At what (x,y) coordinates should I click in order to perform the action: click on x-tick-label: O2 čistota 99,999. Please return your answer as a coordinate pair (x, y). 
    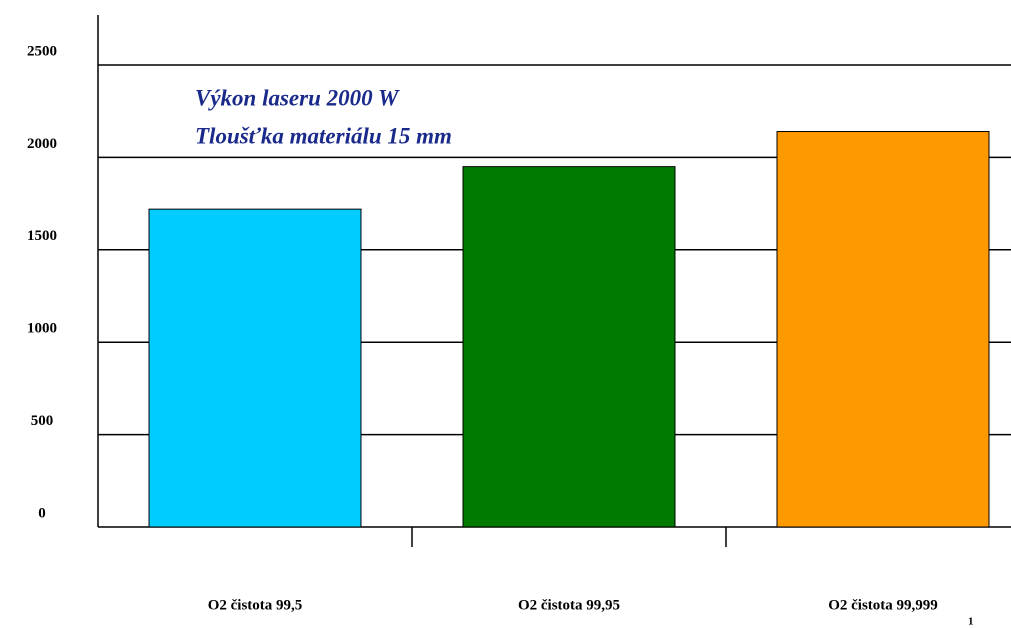
    Looking at the image, I should click on (883, 605).